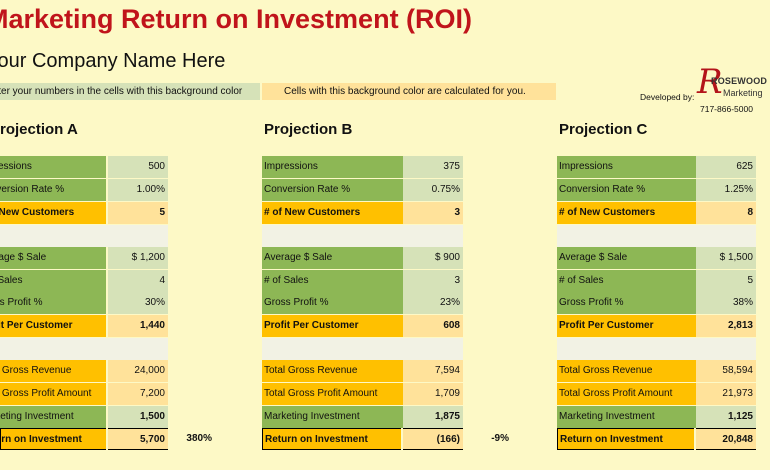 The width and height of the screenshot is (770, 470). Describe the element at coordinates (726, 371) in the screenshot. I see `total-gross-revenue-value: 58,594` at that location.